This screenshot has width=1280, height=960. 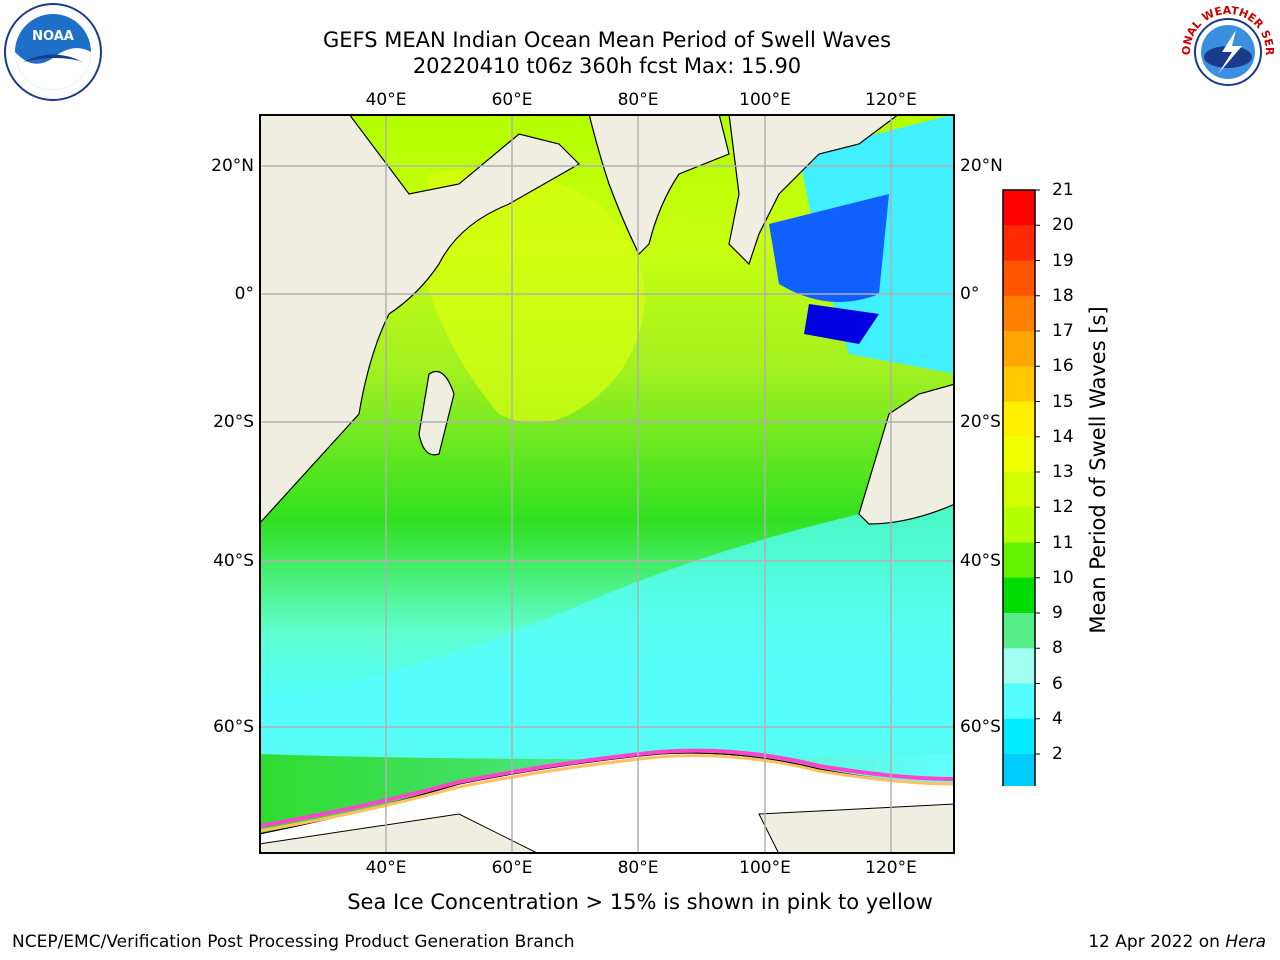 What do you see at coordinates (1227, 50) in the screenshot?
I see `nws-logo-icon: NATIONAL WEATHER SERVICE` at bounding box center [1227, 50].